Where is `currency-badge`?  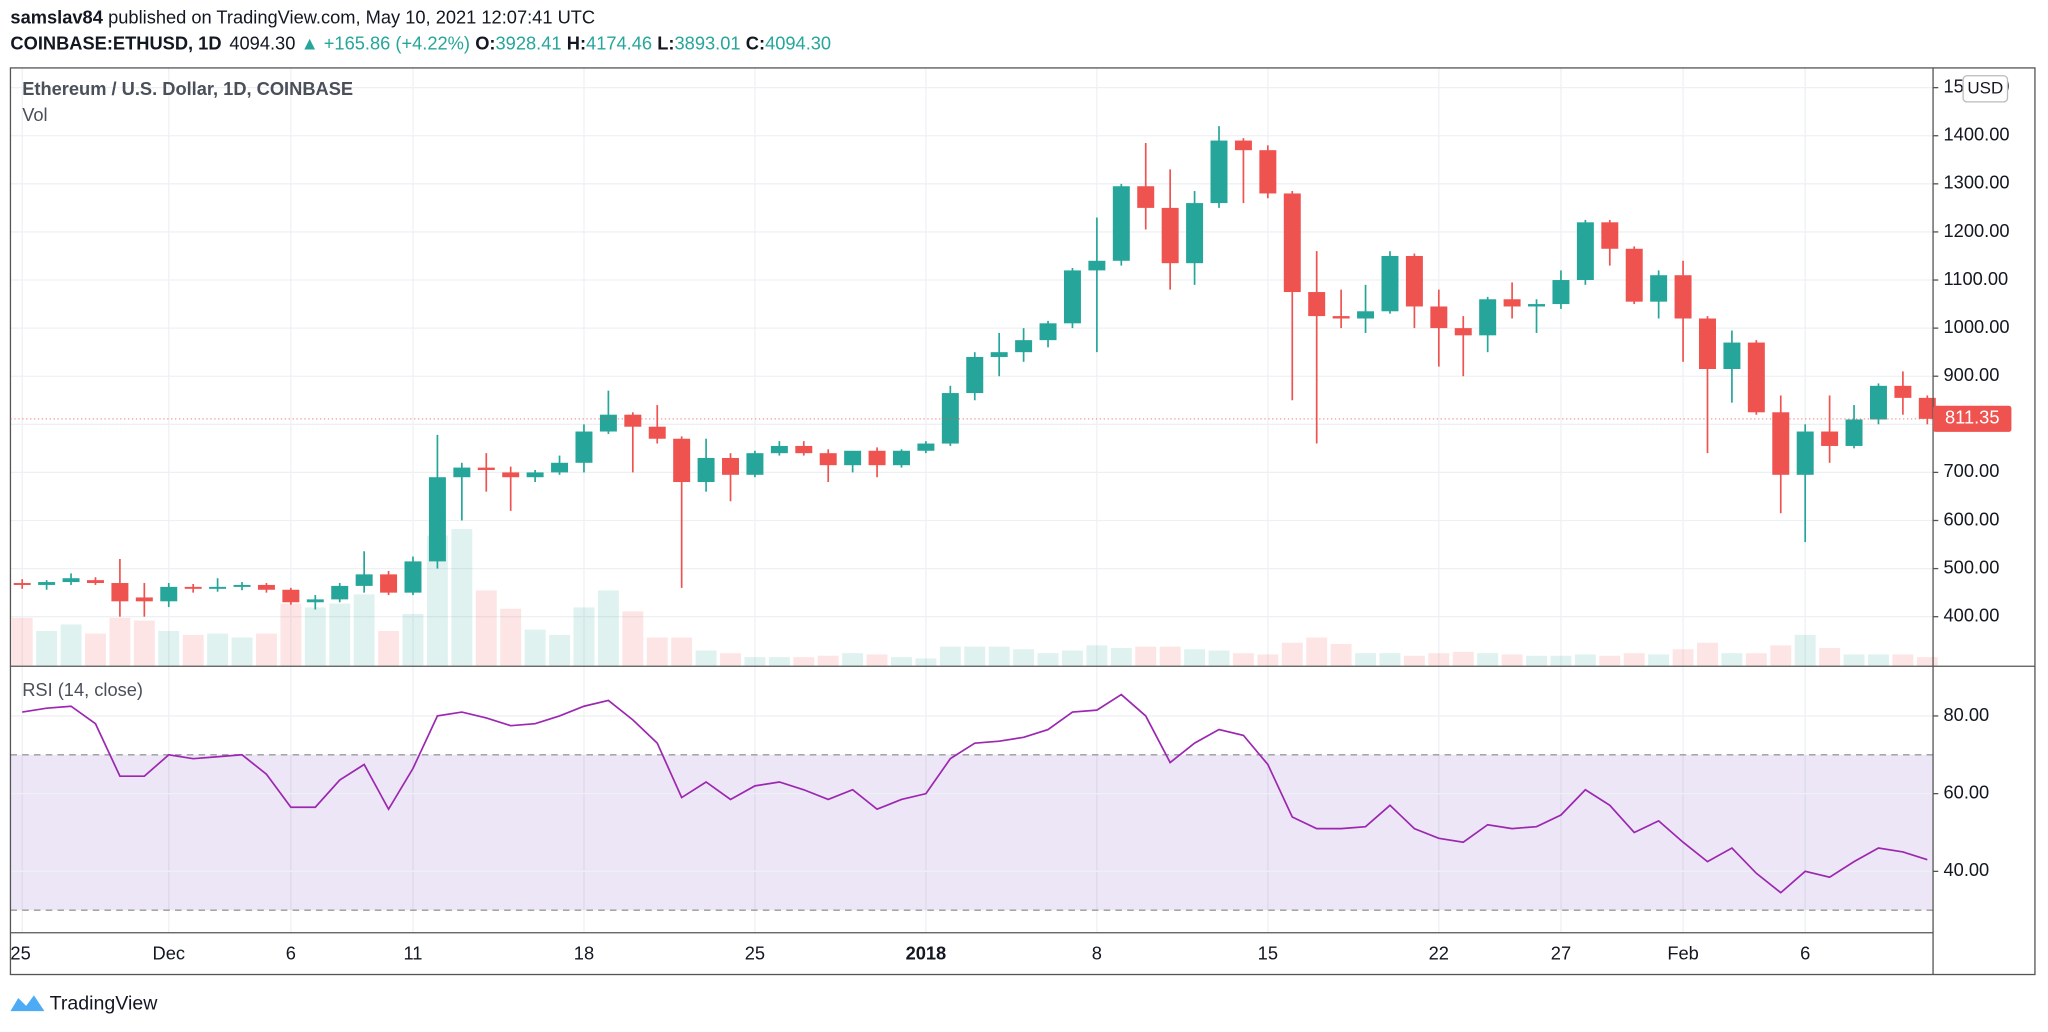
currency-badge is located at coordinates (1985, 89).